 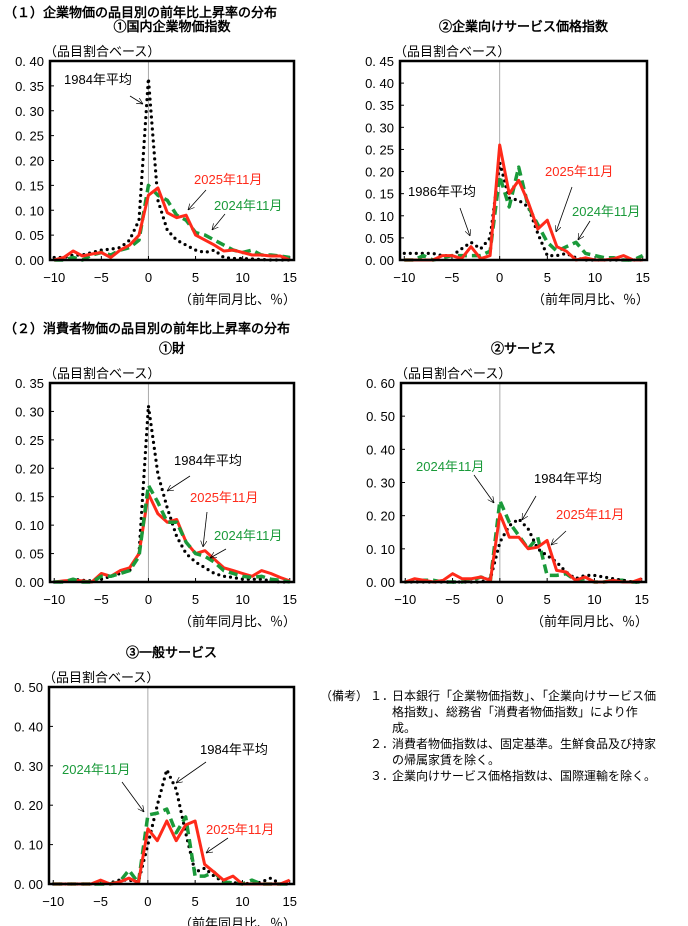 What do you see at coordinates (172, 348) in the screenshot?
I see `chart-title: ①財` at bounding box center [172, 348].